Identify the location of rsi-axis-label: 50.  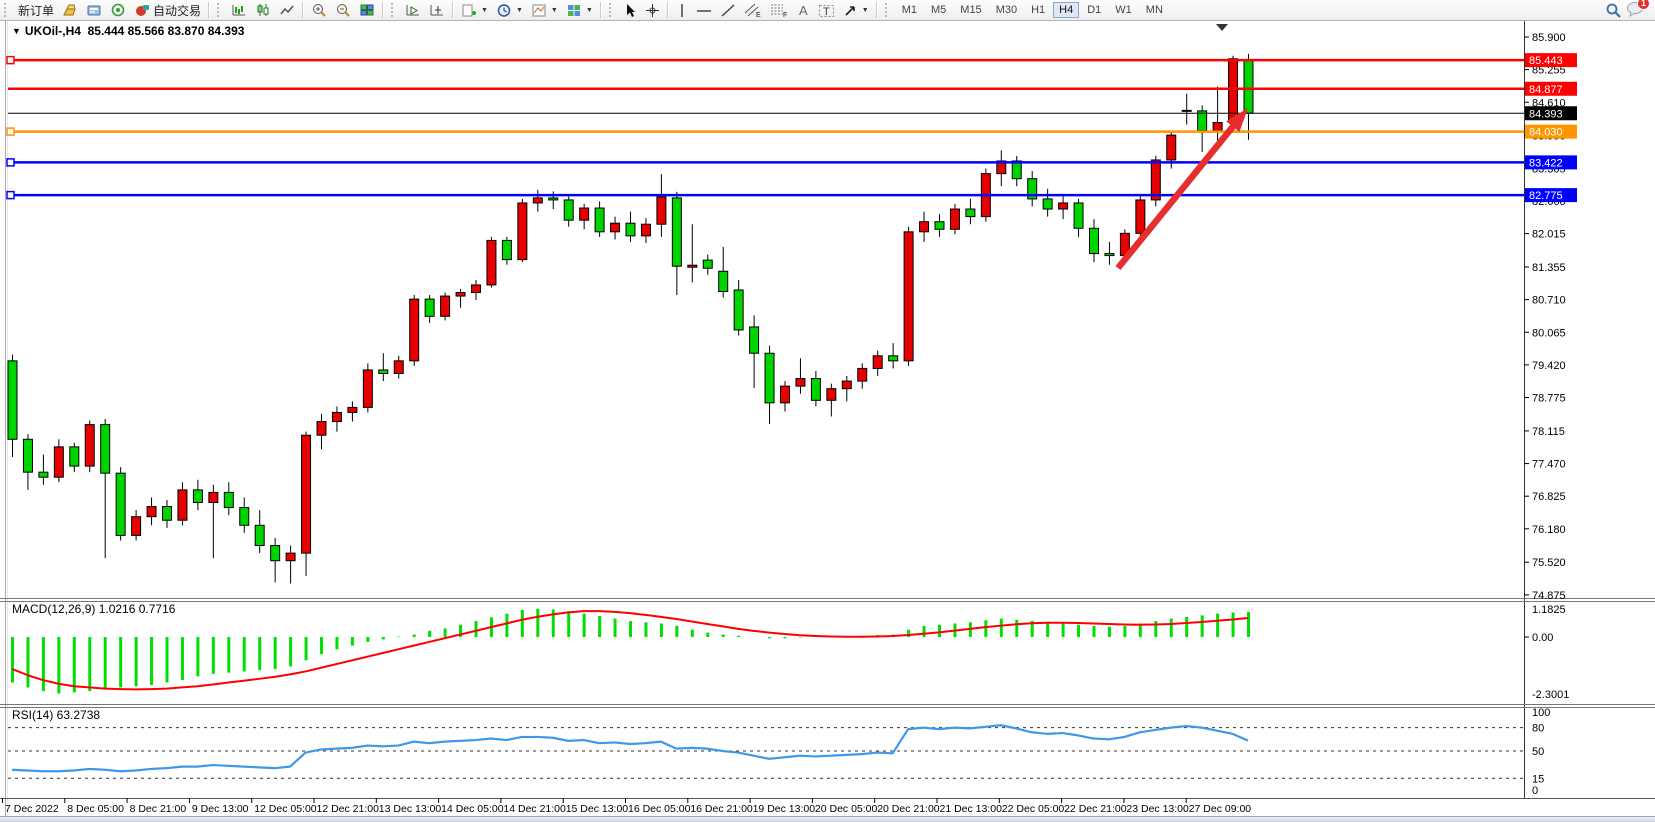
(1538, 752).